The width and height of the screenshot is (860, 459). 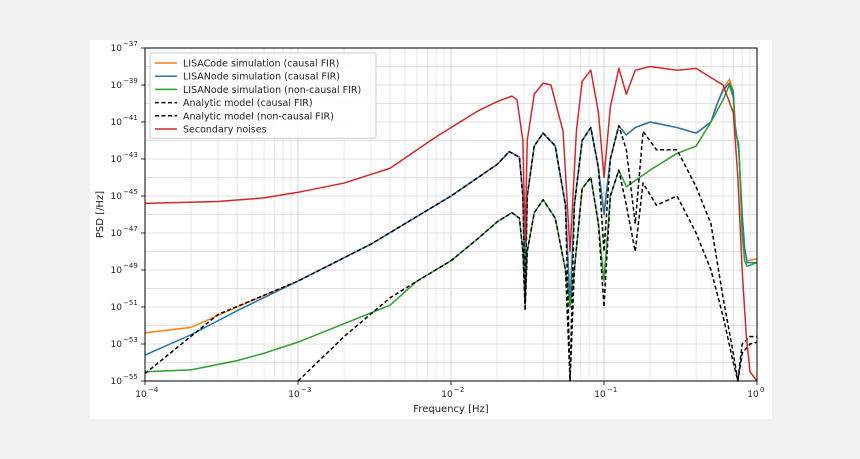 What do you see at coordinates (153, 390) in the screenshot?
I see `svg-text: −4` at bounding box center [153, 390].